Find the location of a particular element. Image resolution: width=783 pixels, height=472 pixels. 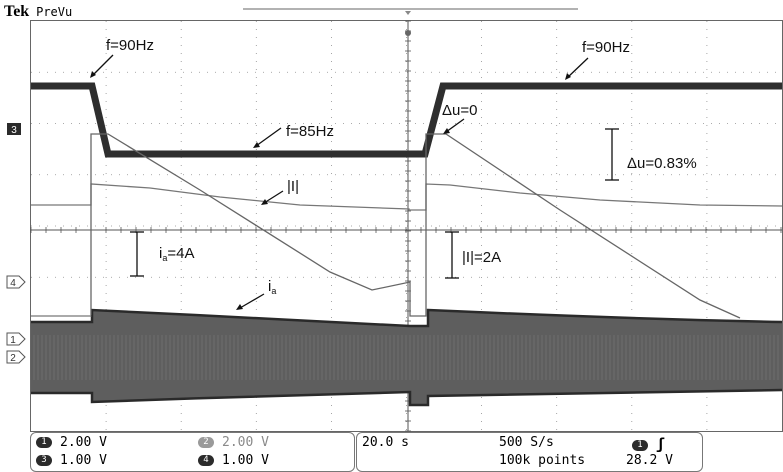

acquisition-mode: PreVu is located at coordinates (54, 12).